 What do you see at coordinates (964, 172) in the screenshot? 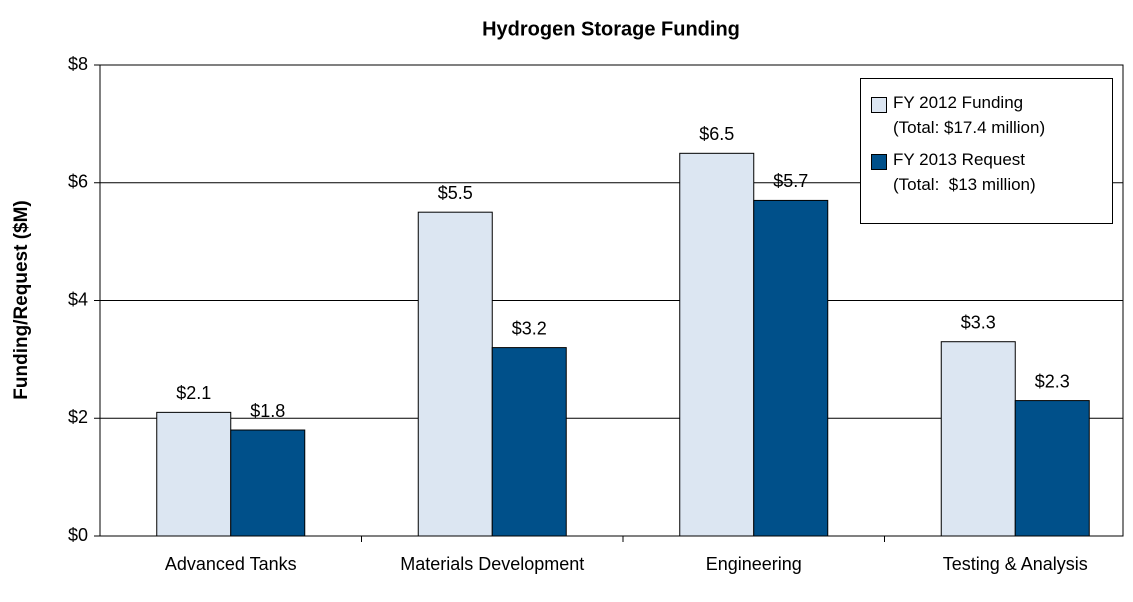
I see `legend-label: FY 2013 Request (Total: $13 million)` at bounding box center [964, 172].